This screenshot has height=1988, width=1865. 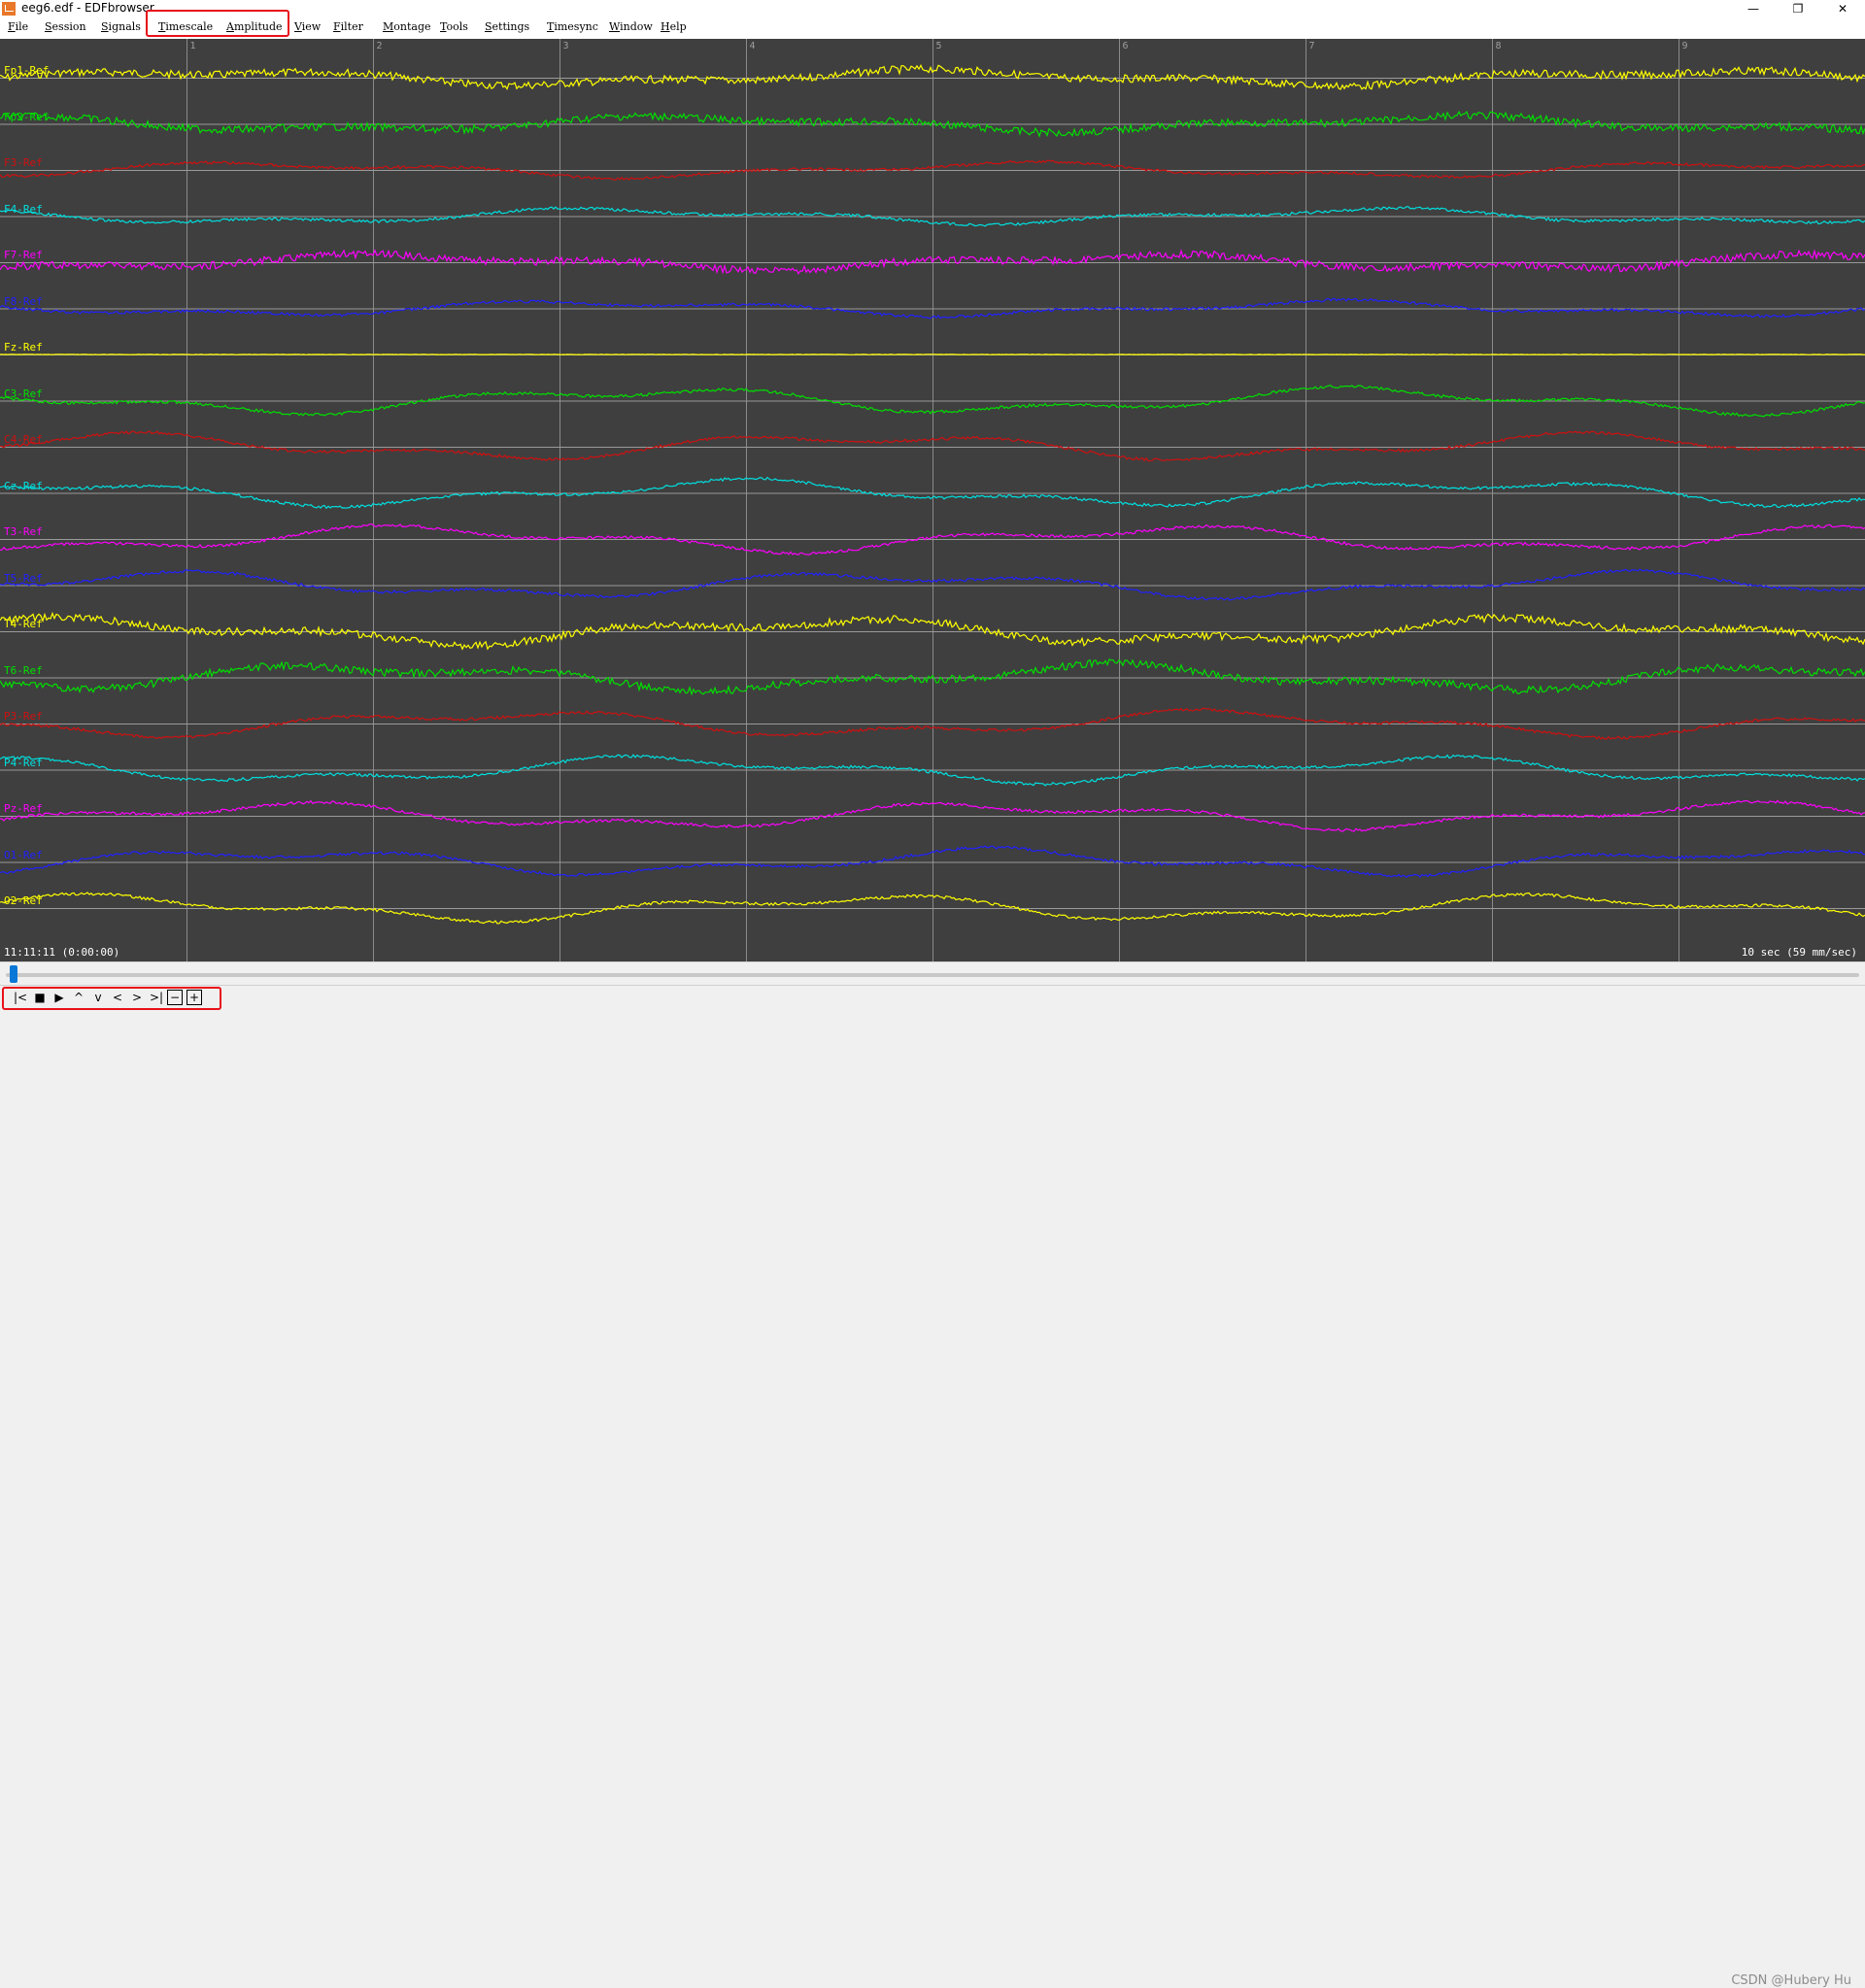 What do you see at coordinates (380, 46) in the screenshot?
I see `second-tick-label: 2` at bounding box center [380, 46].